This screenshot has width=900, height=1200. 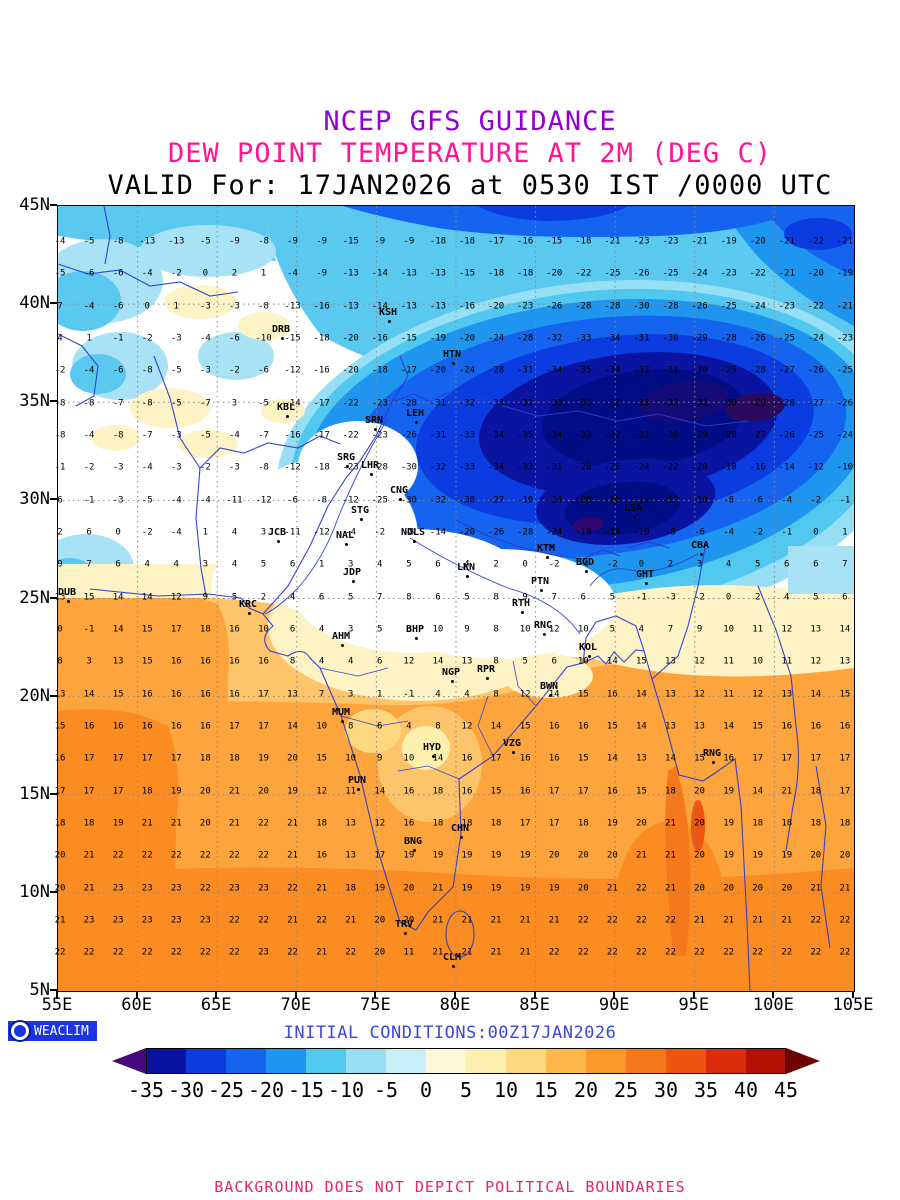 What do you see at coordinates (786, 856) in the screenshot?
I see `gridpoint-value: 19` at bounding box center [786, 856].